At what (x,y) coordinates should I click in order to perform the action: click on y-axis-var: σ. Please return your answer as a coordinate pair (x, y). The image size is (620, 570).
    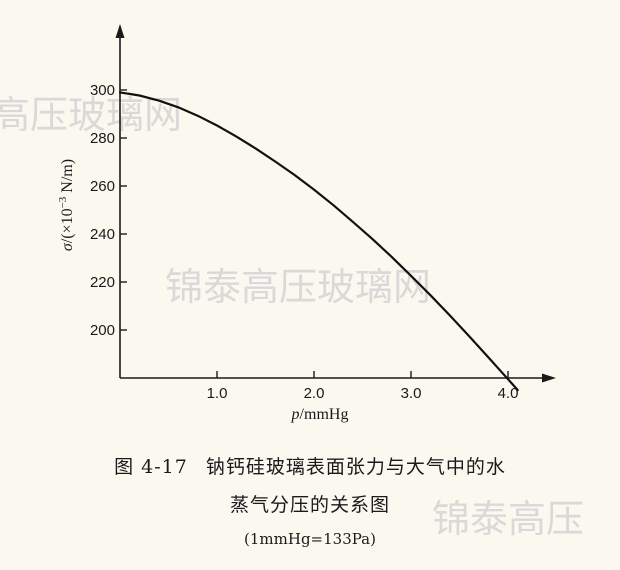
    Looking at the image, I should click on (67, 246).